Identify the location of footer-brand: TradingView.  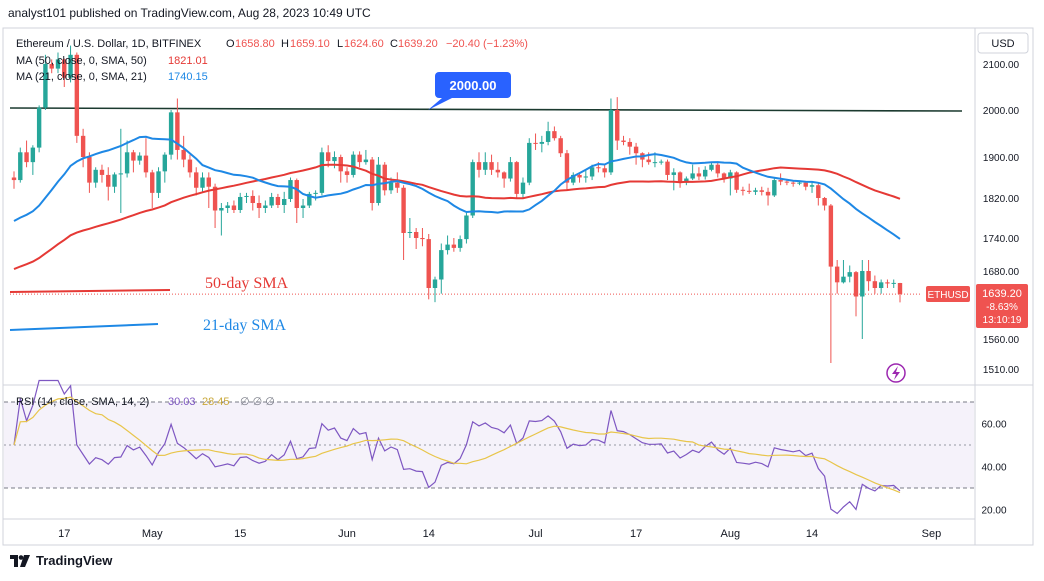
(74, 560).